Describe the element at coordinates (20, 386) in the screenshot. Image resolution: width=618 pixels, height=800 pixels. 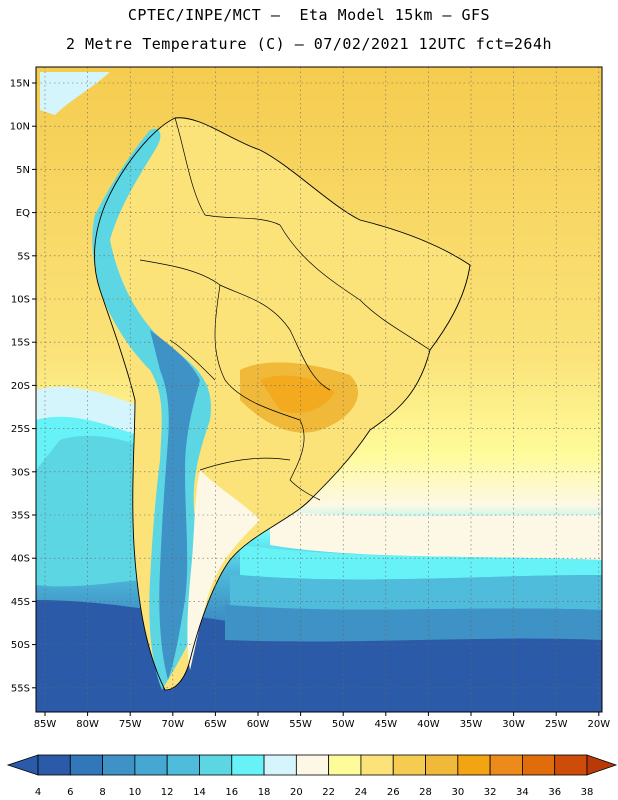
I see `lat-label: 20S` at that location.